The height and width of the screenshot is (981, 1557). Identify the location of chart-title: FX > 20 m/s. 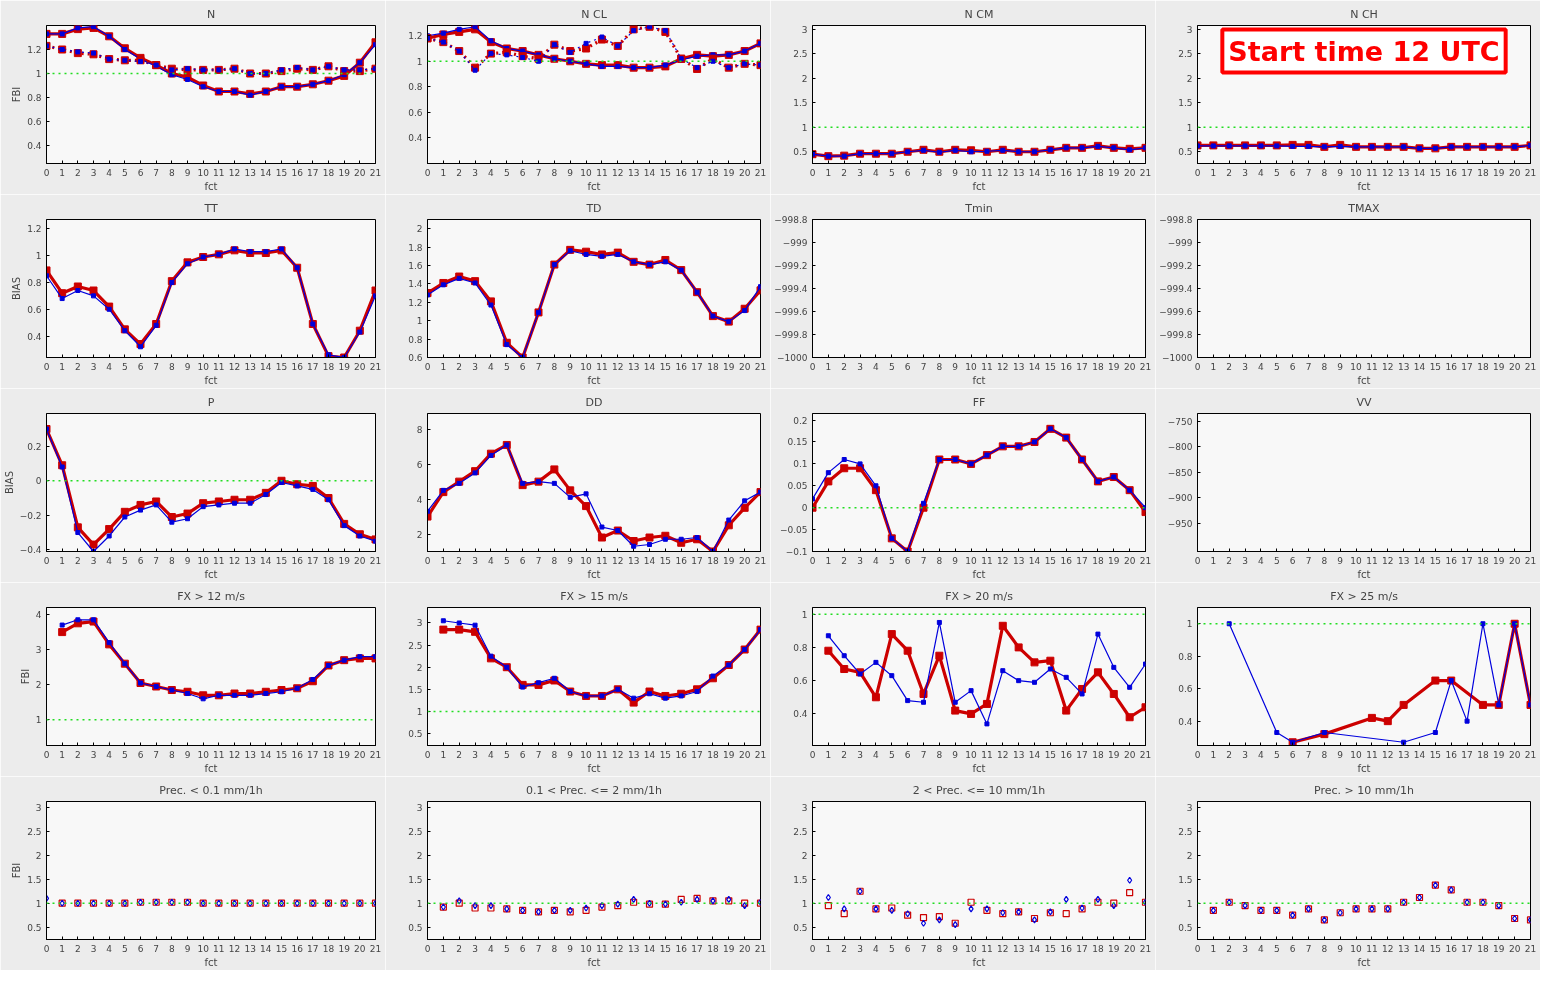
(979, 596).